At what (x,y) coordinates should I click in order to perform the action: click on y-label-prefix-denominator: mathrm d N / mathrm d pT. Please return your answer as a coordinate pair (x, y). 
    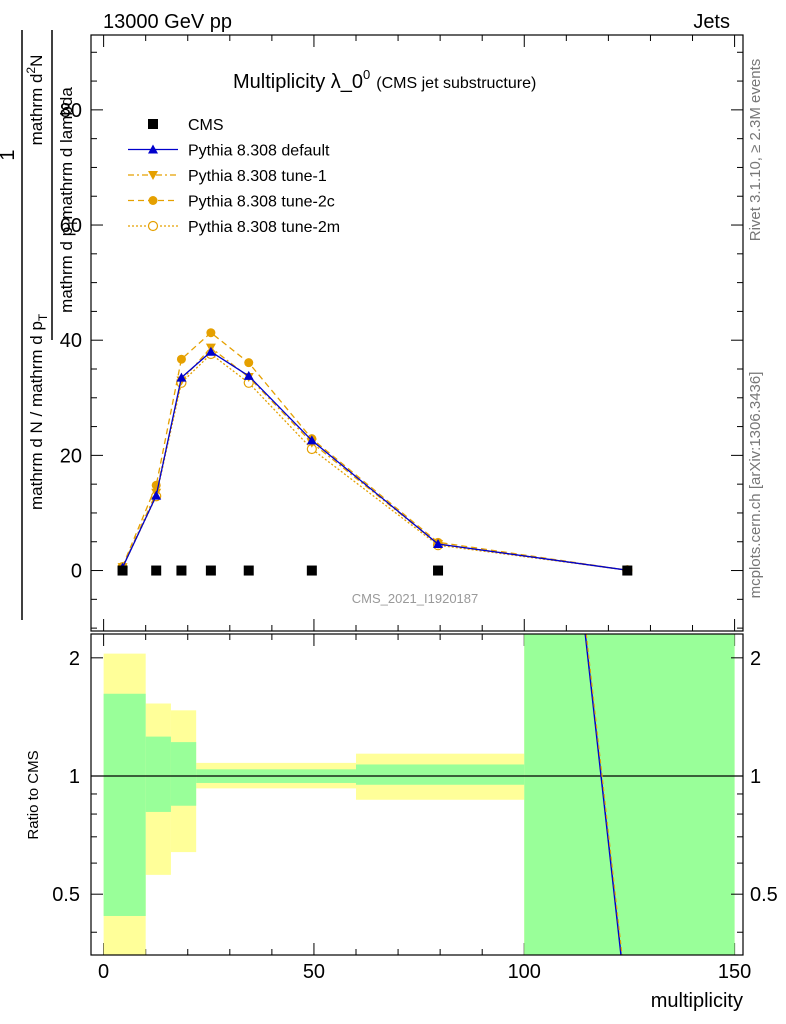
    Looking at the image, I should click on (38, 411).